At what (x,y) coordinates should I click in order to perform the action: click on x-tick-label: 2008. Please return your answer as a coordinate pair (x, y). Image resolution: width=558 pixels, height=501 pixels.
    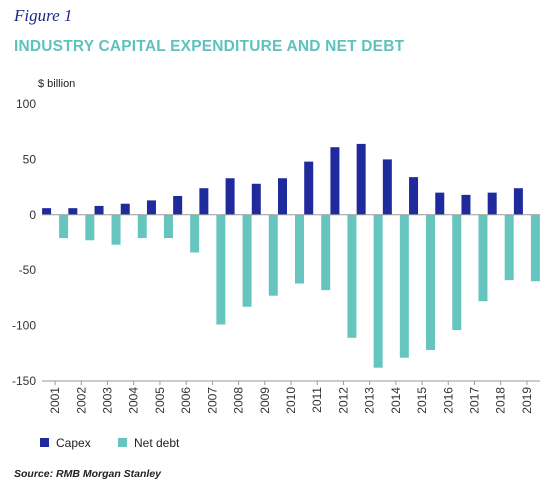
    Looking at the image, I should click on (239, 400).